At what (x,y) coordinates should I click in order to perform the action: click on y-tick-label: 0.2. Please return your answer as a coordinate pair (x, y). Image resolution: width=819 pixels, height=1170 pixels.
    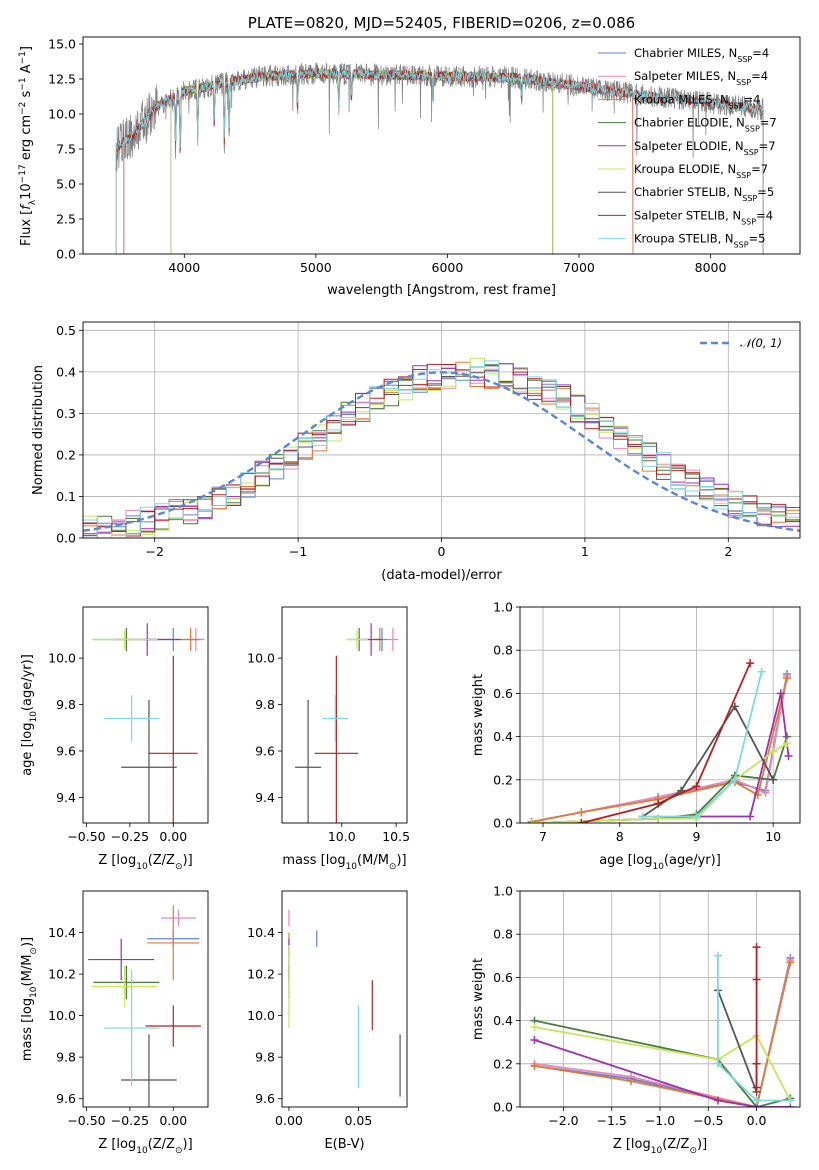
    Looking at the image, I should click on (503, 779).